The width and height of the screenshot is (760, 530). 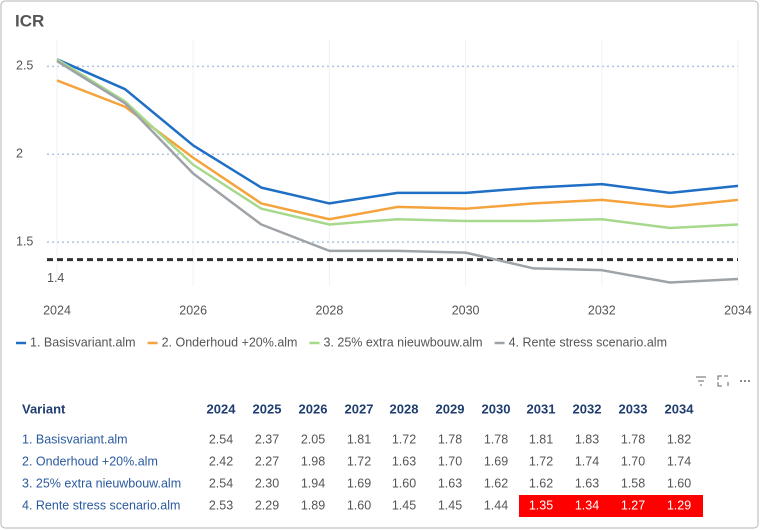 What do you see at coordinates (24, 66) in the screenshot?
I see `y-tick-label: 2.5` at bounding box center [24, 66].